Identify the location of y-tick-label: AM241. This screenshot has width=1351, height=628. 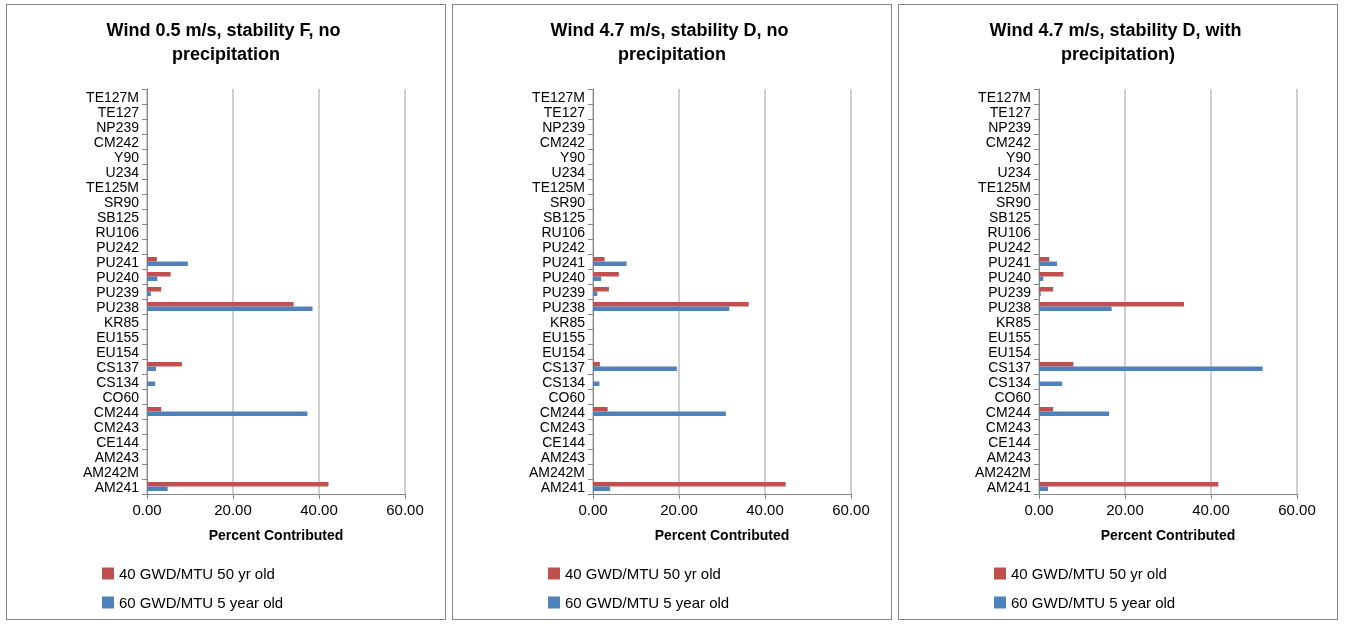
(563, 486).